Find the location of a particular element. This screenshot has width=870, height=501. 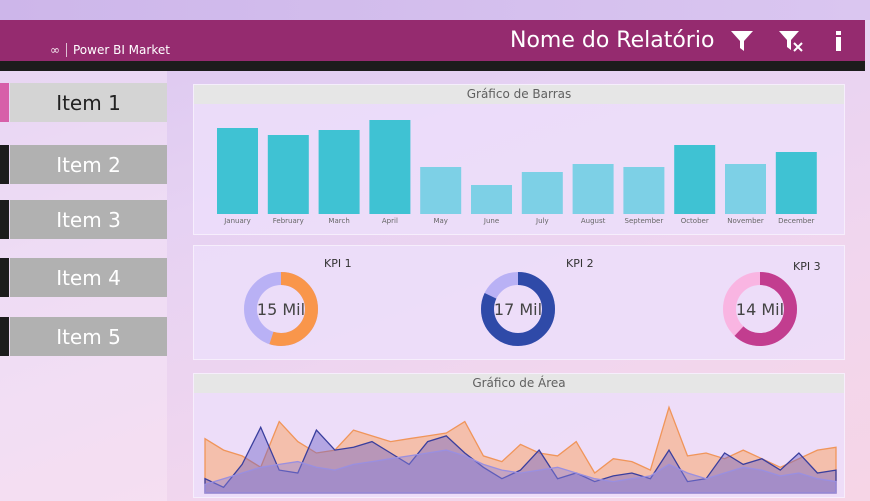

bar-label-march: March is located at coordinates (338, 221).